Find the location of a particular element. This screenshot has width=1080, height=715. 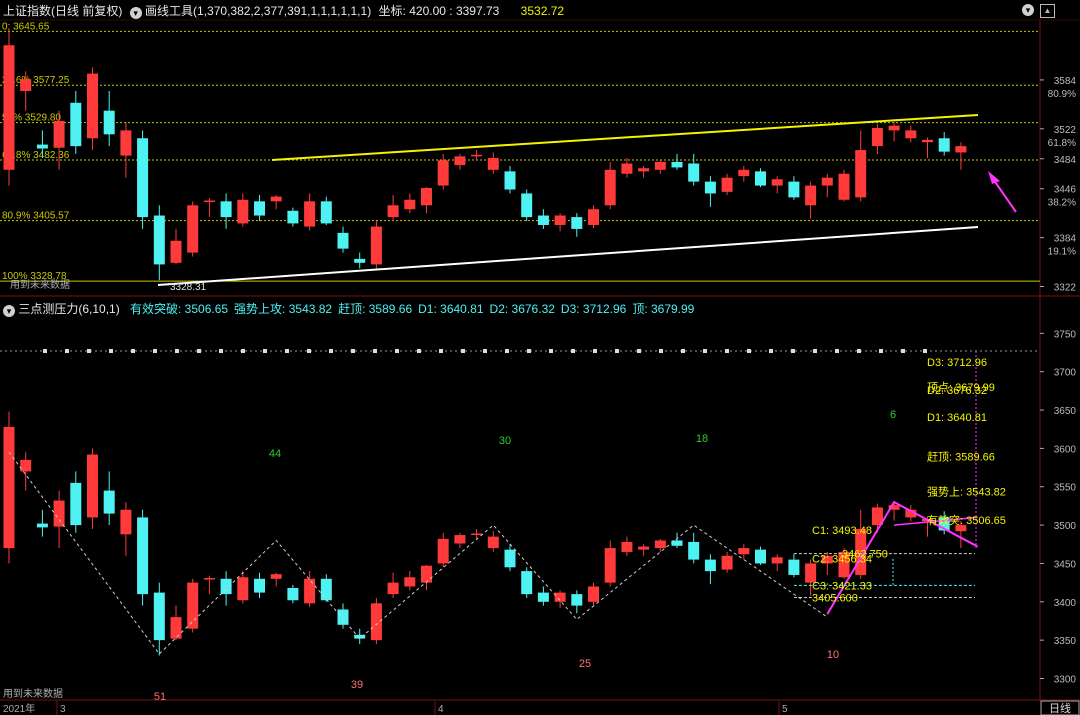

indicator-title: 三点测压力 is located at coordinates (48, 309).